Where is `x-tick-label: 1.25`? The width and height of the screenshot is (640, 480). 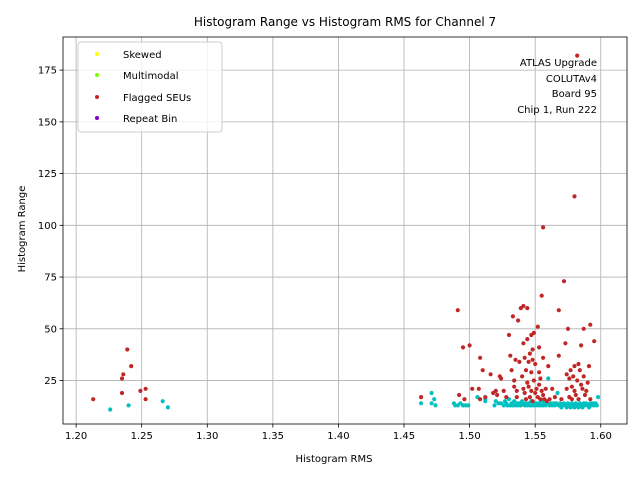 x-tick-label: 1.25 is located at coordinates (142, 436).